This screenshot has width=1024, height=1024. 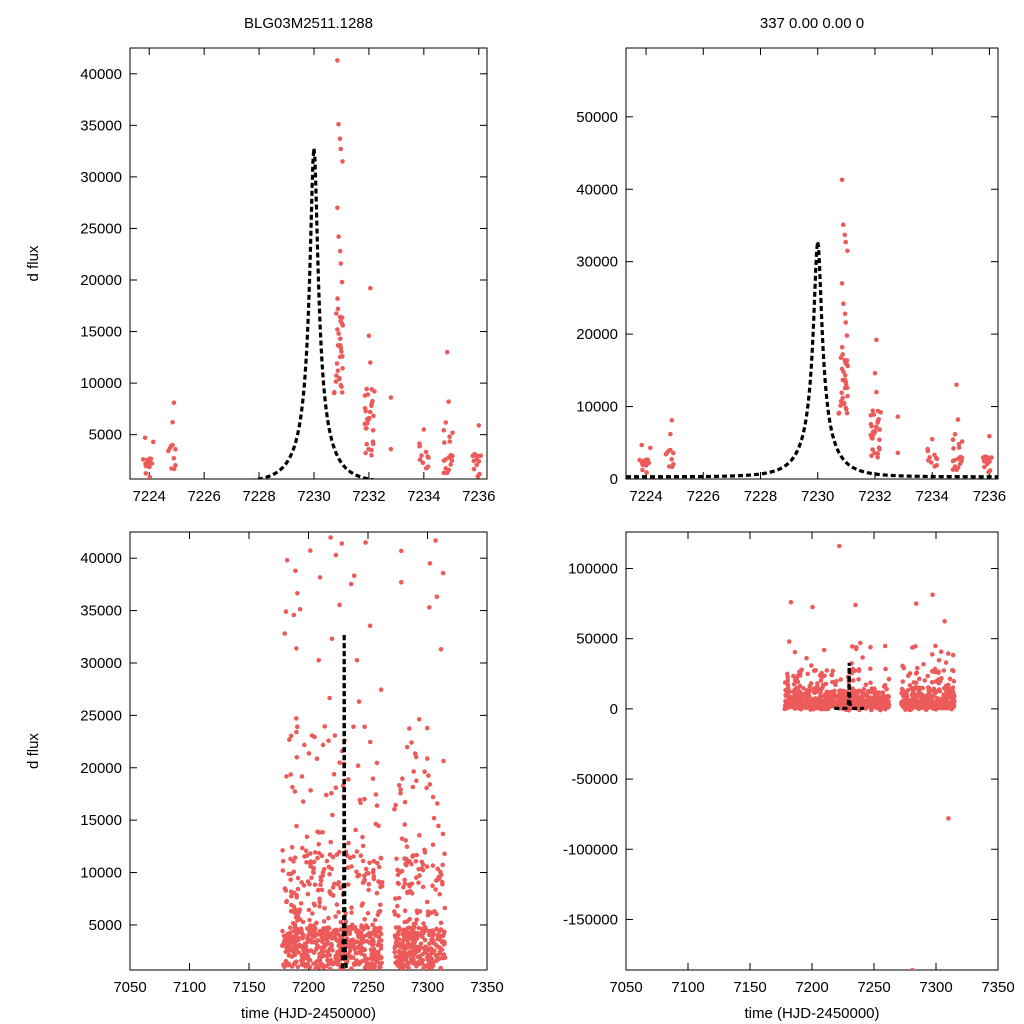 What do you see at coordinates (312, 268) in the screenshot?
I see `data-points` at bounding box center [312, 268].